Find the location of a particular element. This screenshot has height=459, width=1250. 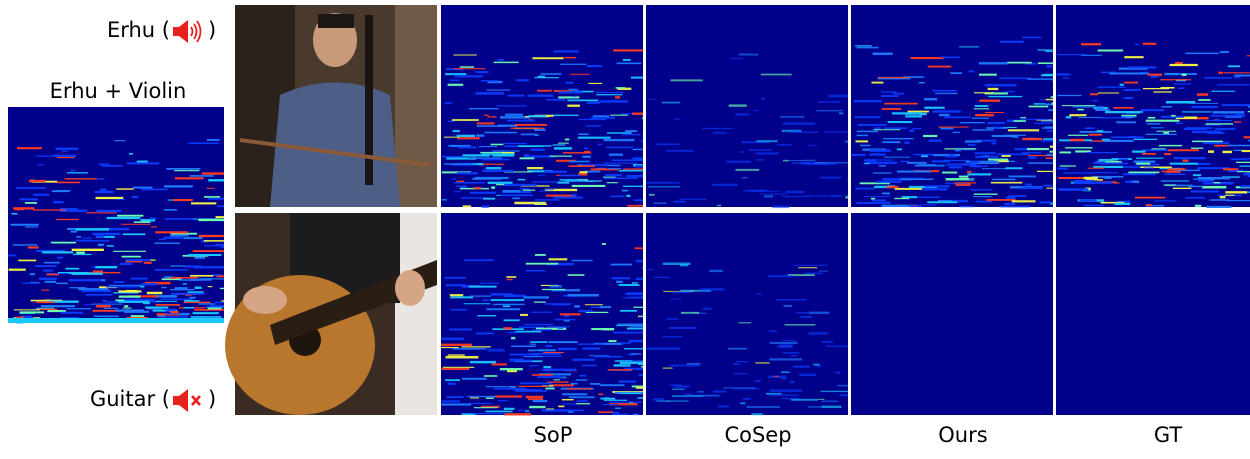

column-label: CoSep is located at coordinates (757, 435).